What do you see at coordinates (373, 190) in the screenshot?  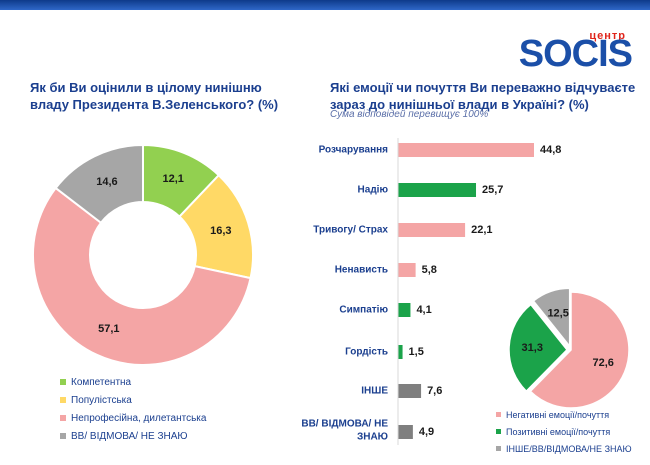 I see `bar-category-1: Надію` at bounding box center [373, 190].